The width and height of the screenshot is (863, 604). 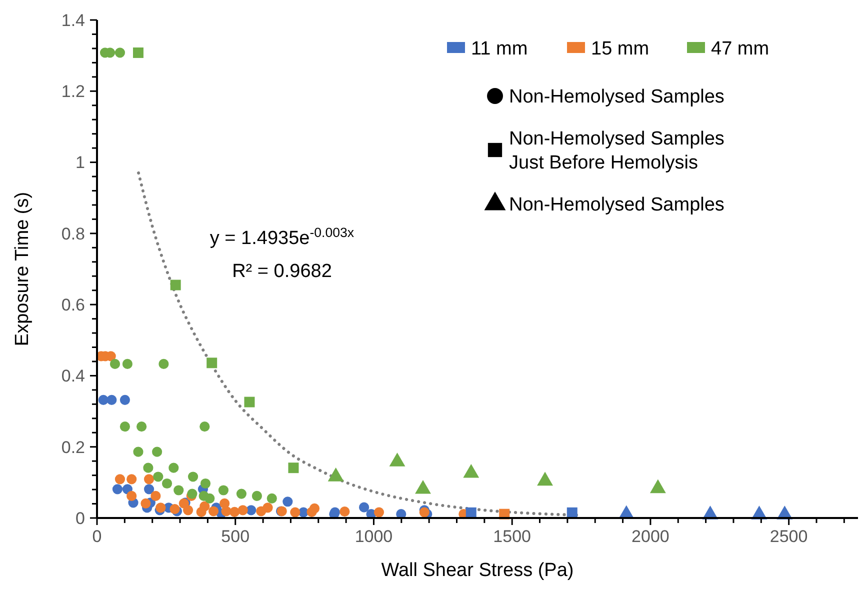 I want to click on y-tick-label: 0.6, so click(x=73, y=305).